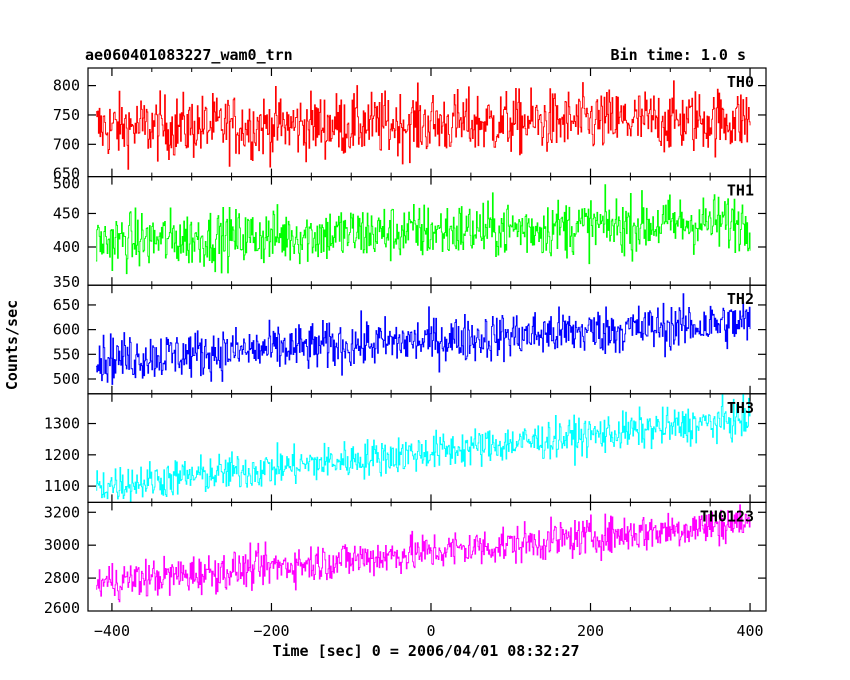  Describe the element at coordinates (66, 354) in the screenshot. I see `y-tick-label: 550` at that location.